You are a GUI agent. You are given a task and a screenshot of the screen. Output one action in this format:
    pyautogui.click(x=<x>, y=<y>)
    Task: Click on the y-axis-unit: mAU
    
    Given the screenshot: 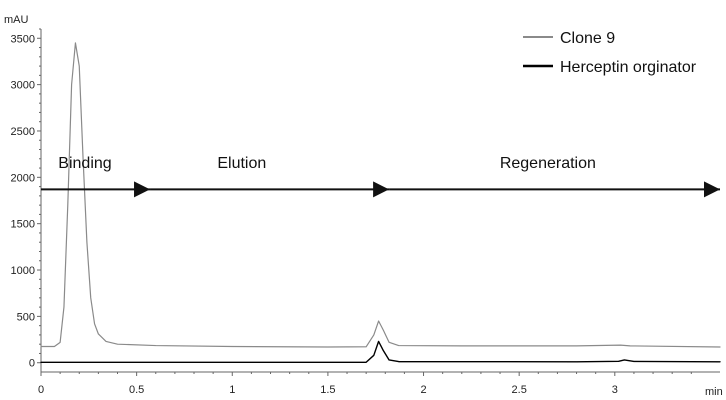 What is the action you would take?
    pyautogui.click(x=16, y=20)
    